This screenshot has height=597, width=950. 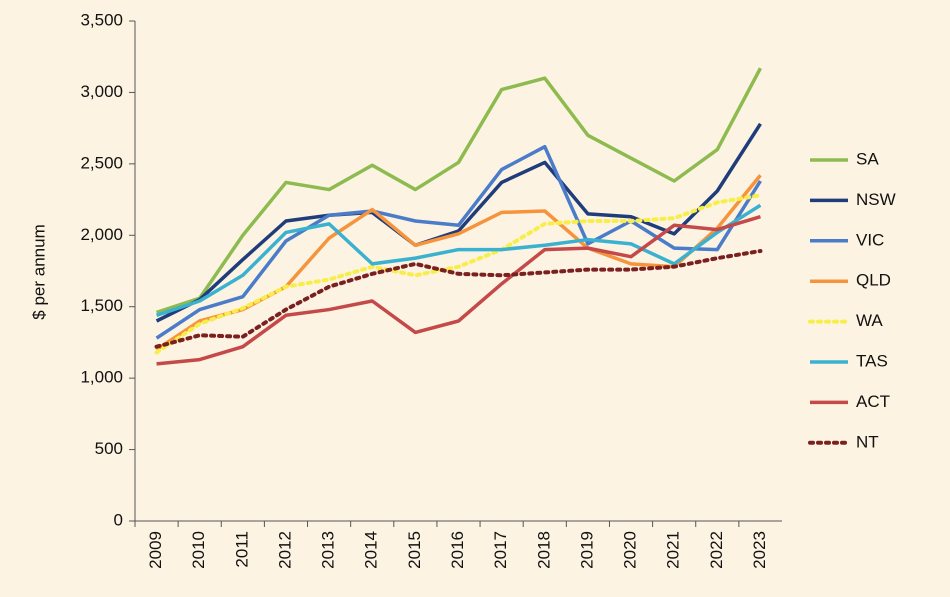 I want to click on x-tick-label: 2020, so click(x=630, y=550).